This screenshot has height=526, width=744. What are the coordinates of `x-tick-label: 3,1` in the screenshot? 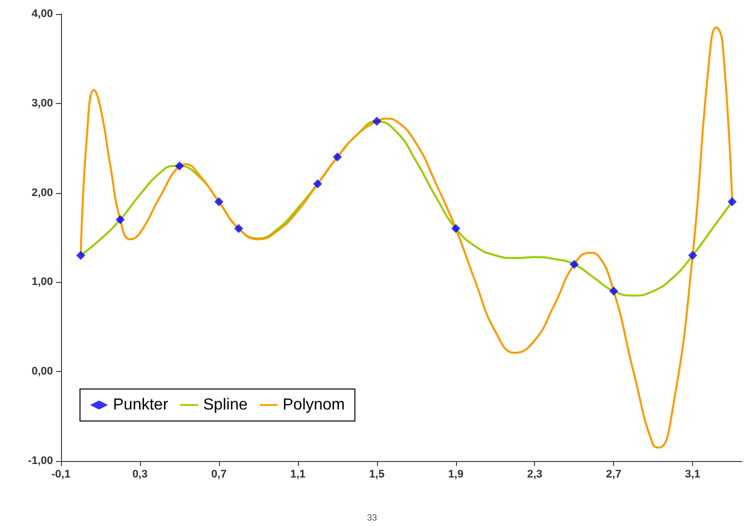 It's located at (692, 474).